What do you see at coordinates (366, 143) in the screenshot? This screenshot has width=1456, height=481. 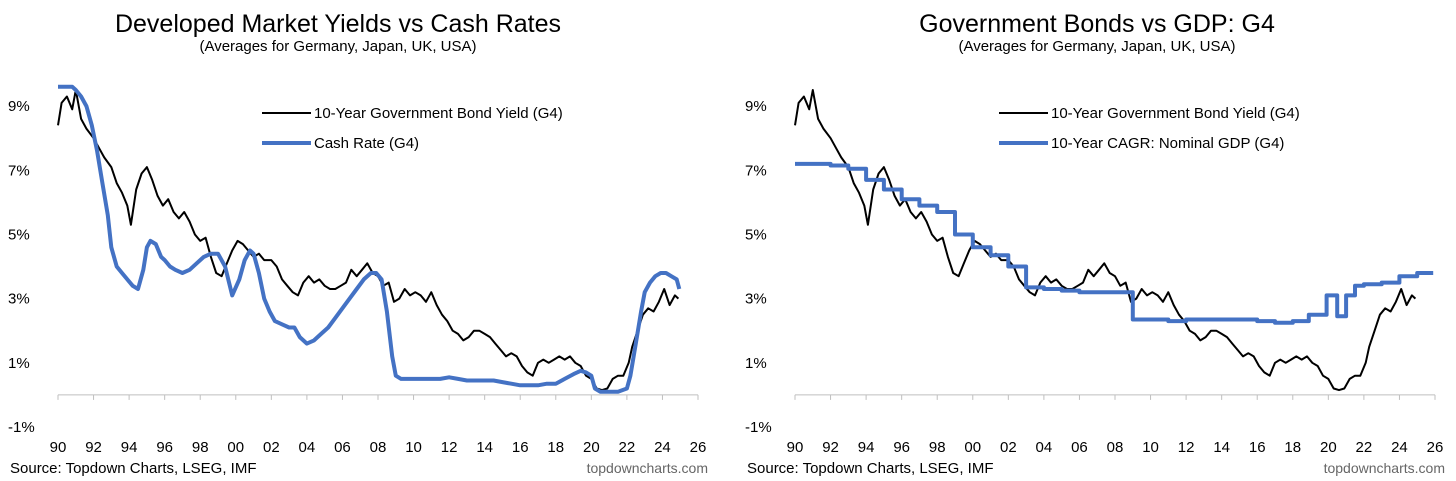 I see `legend-label-cash-rate: Cash Rate (G4)` at bounding box center [366, 143].